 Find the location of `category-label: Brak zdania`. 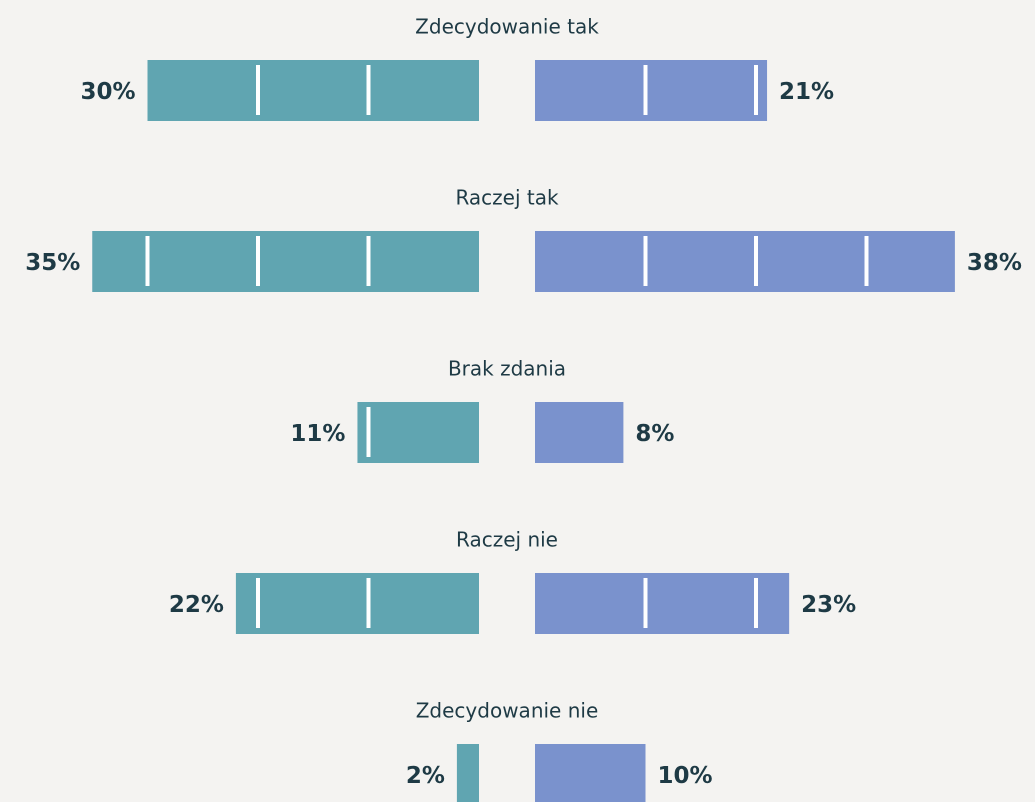

category-label: Brak zdania is located at coordinates (507, 369).